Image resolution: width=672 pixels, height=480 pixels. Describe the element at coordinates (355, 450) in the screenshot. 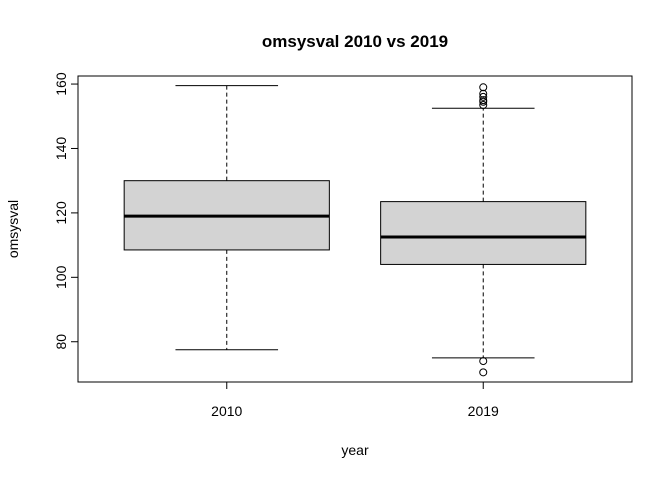

I see `x-axis-label: year` at that location.